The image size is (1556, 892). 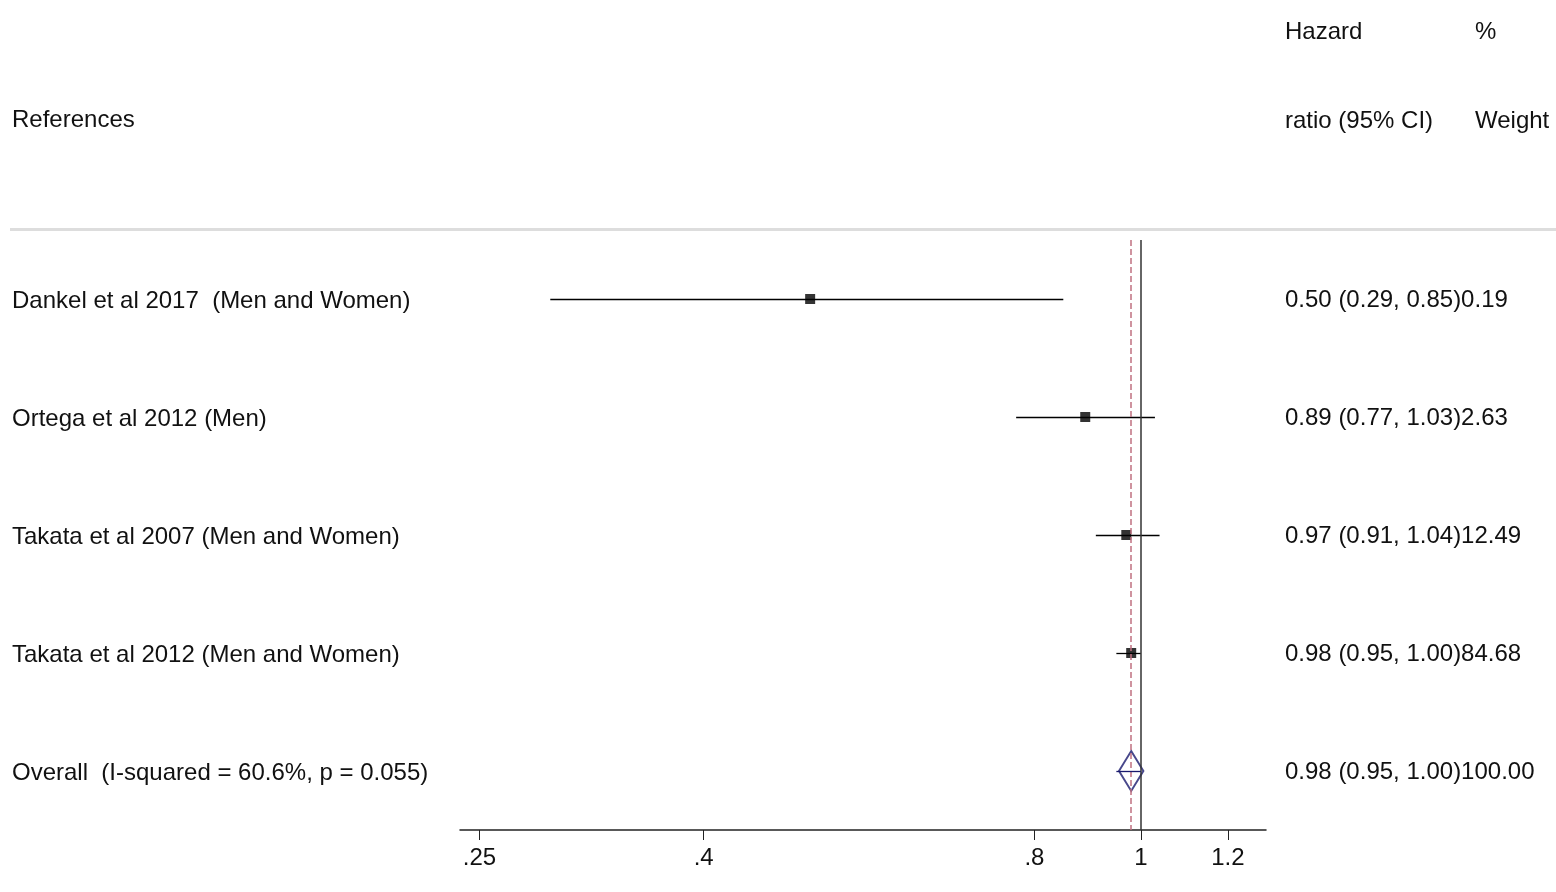 I want to click on text: 0.98 (0.95, 1.00)100.00, so click(x=1410, y=770).